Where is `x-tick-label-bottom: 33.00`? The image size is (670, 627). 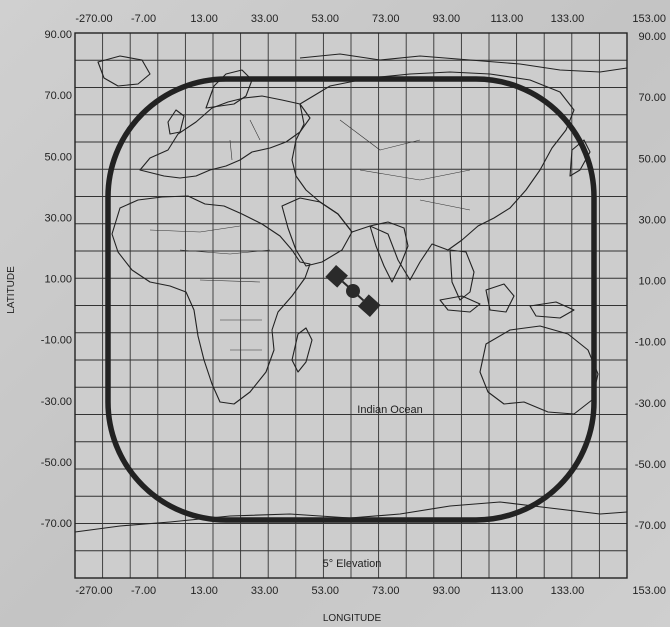
x-tick-label-bottom: 33.00 is located at coordinates (265, 591).